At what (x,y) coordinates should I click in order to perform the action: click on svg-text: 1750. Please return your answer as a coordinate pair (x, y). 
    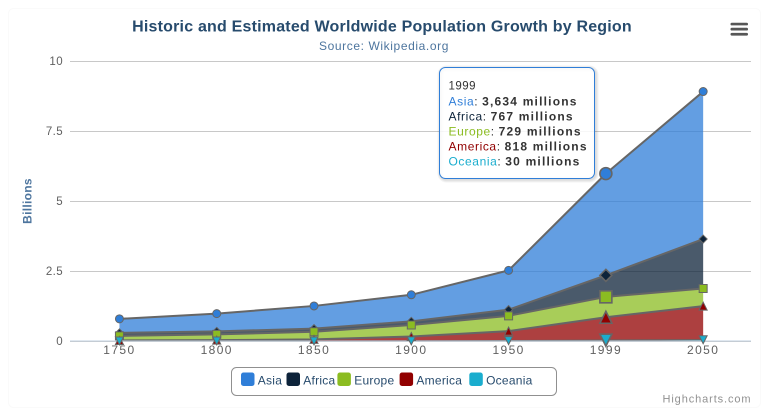
    Looking at the image, I should click on (119, 350).